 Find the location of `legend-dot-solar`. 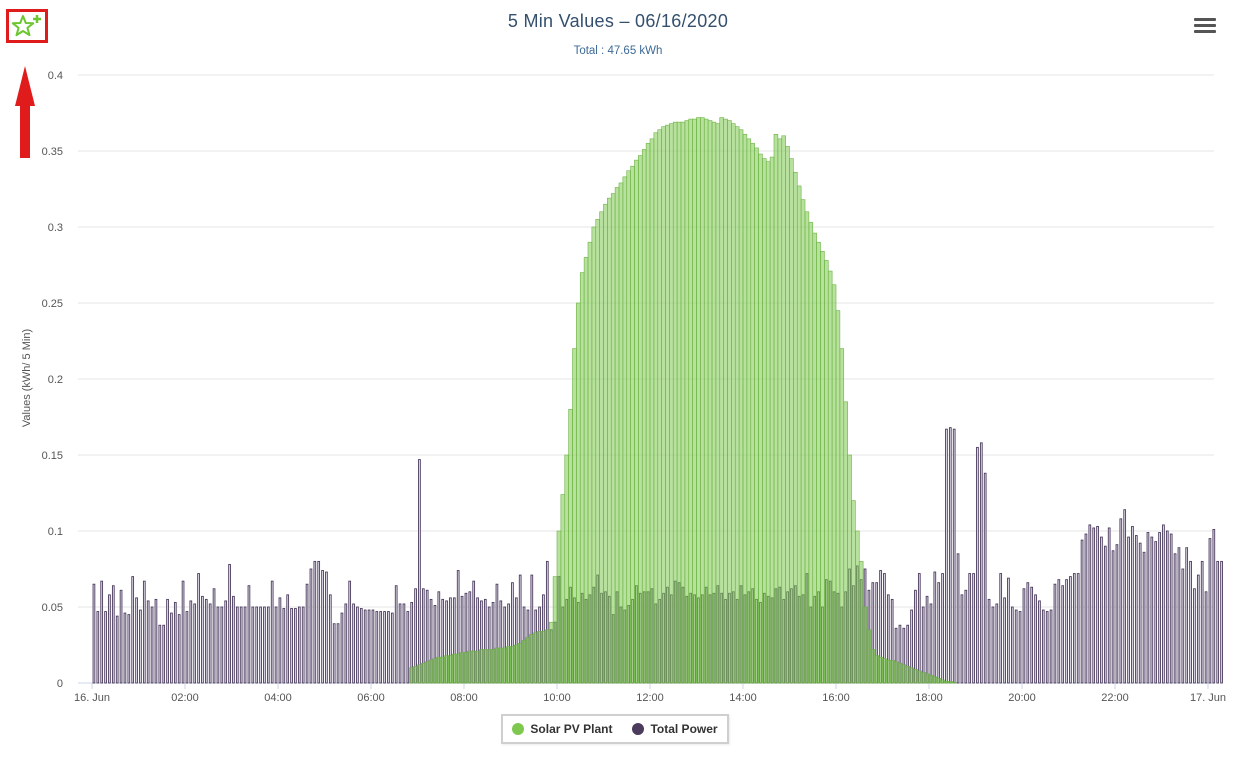

legend-dot-solar is located at coordinates (518, 729).